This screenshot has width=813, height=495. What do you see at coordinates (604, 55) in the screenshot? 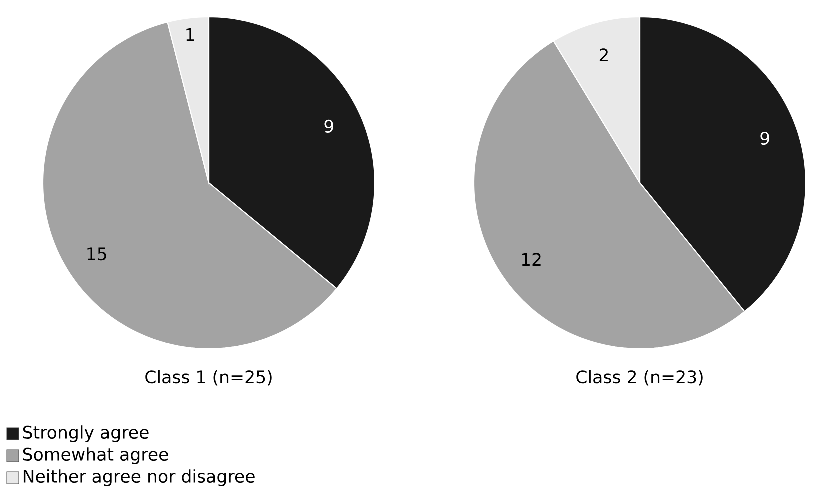
I see `data-label: 2` at bounding box center [604, 55].